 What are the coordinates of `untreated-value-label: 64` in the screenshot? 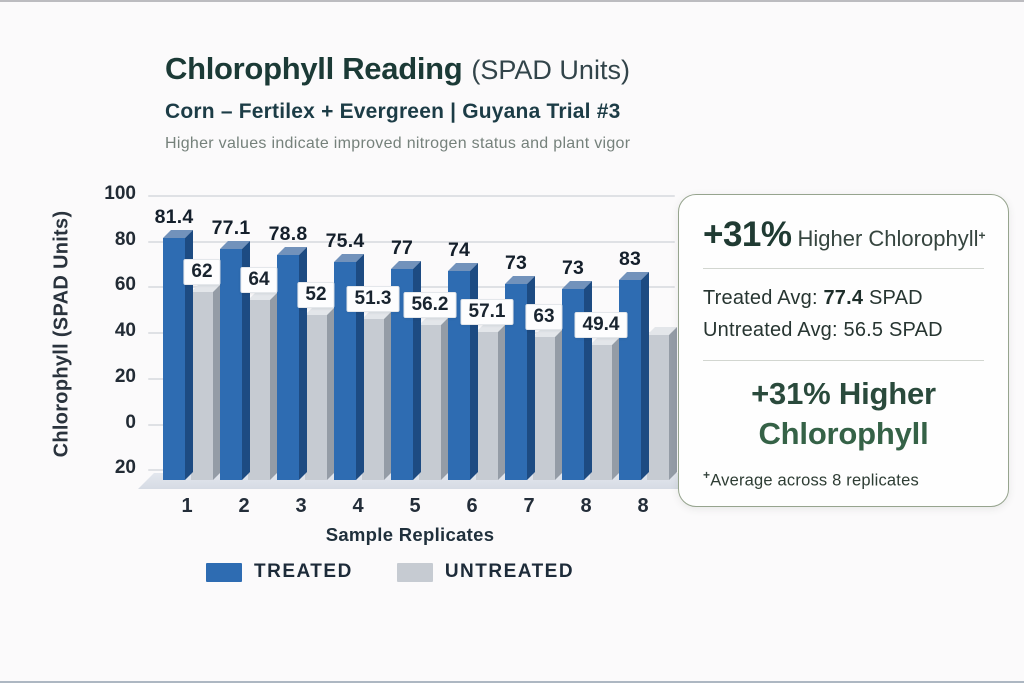 It's located at (259, 279).